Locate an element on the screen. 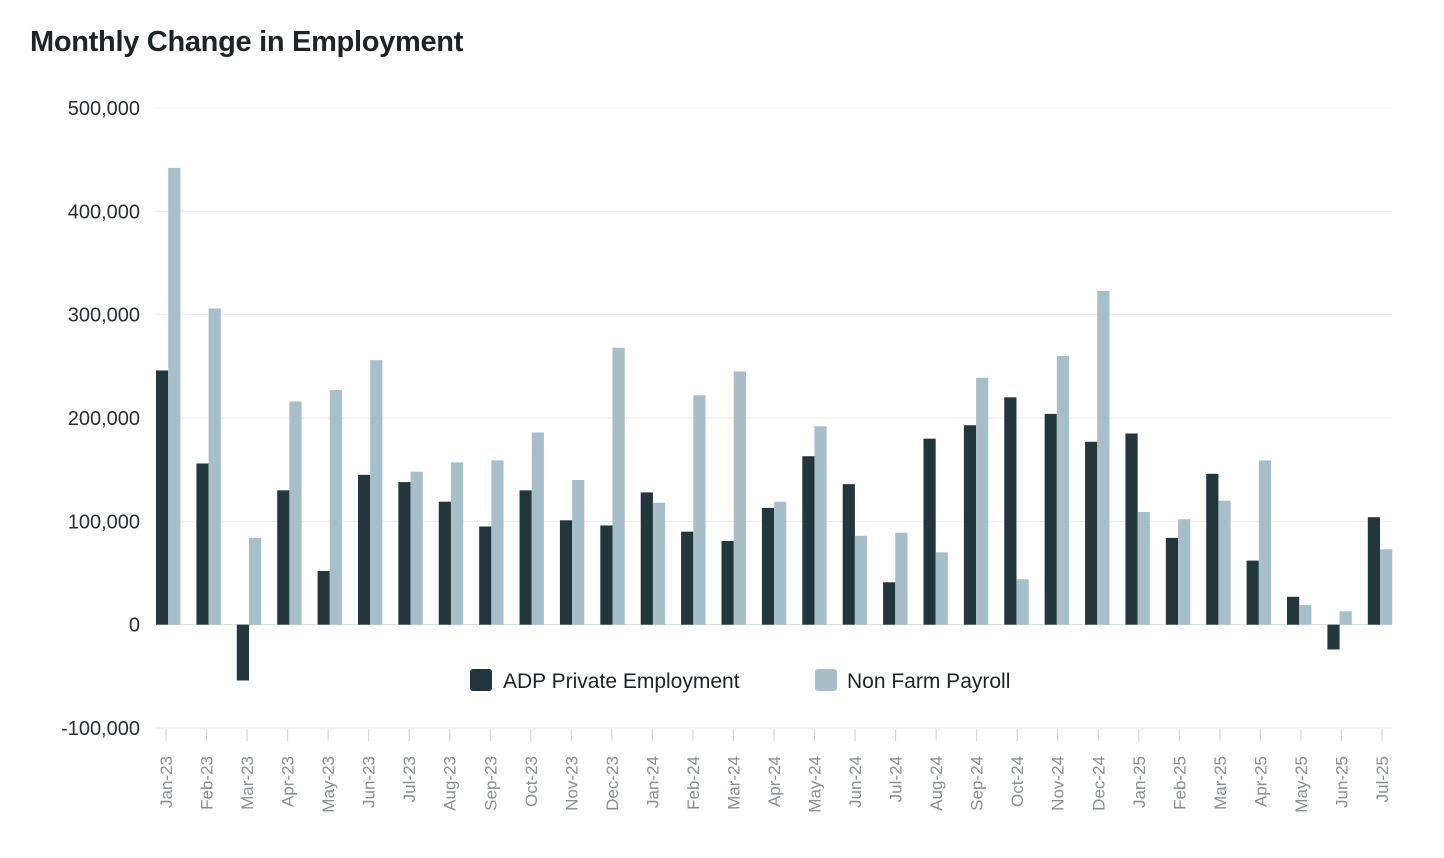 This screenshot has height=858, width=1444. x-tick-label: Jun-23 is located at coordinates (369, 782).